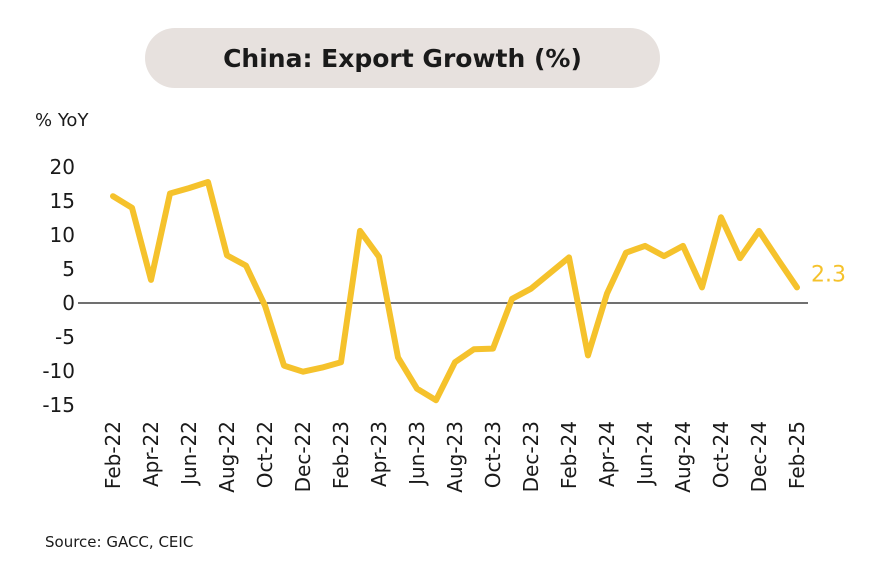 Image resolution: width=870 pixels, height=577 pixels. I want to click on chart-title-pill: China: Export Growth (%), so click(402, 58).